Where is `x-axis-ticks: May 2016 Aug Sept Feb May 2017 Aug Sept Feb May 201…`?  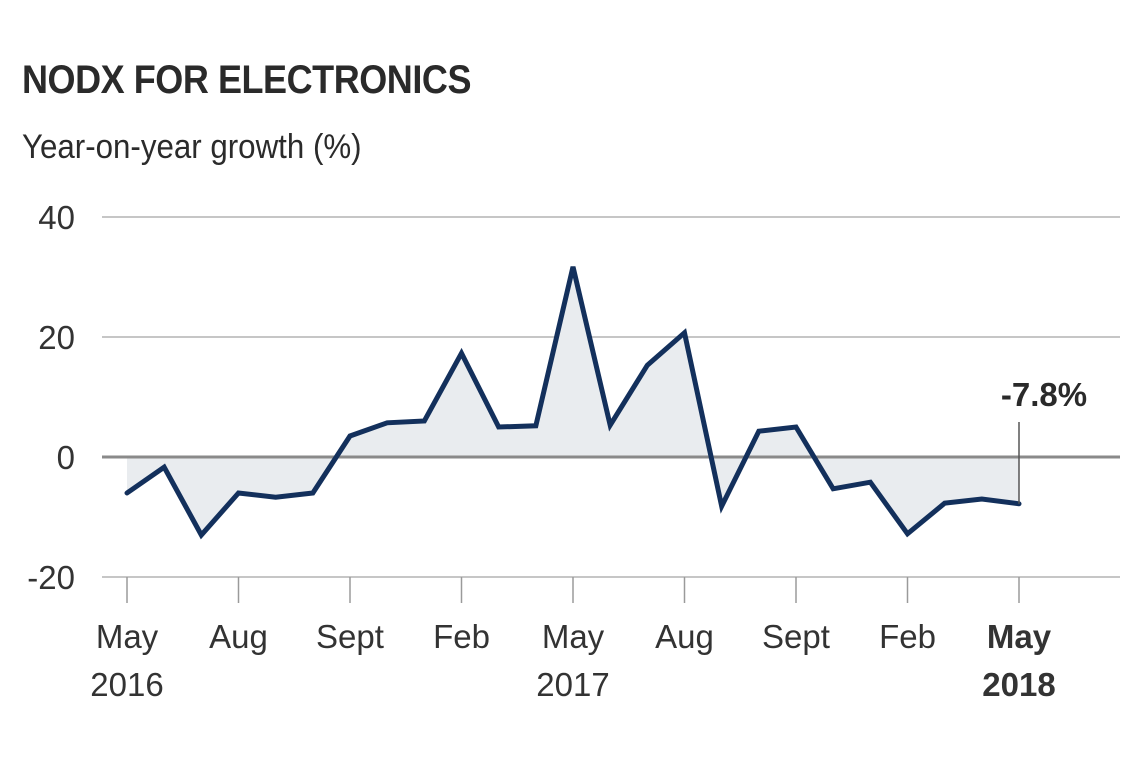
x-axis-ticks: May 2016 Aug Sept Feb May 2017 Aug Sept Feb May 201… is located at coordinates (573, 640).